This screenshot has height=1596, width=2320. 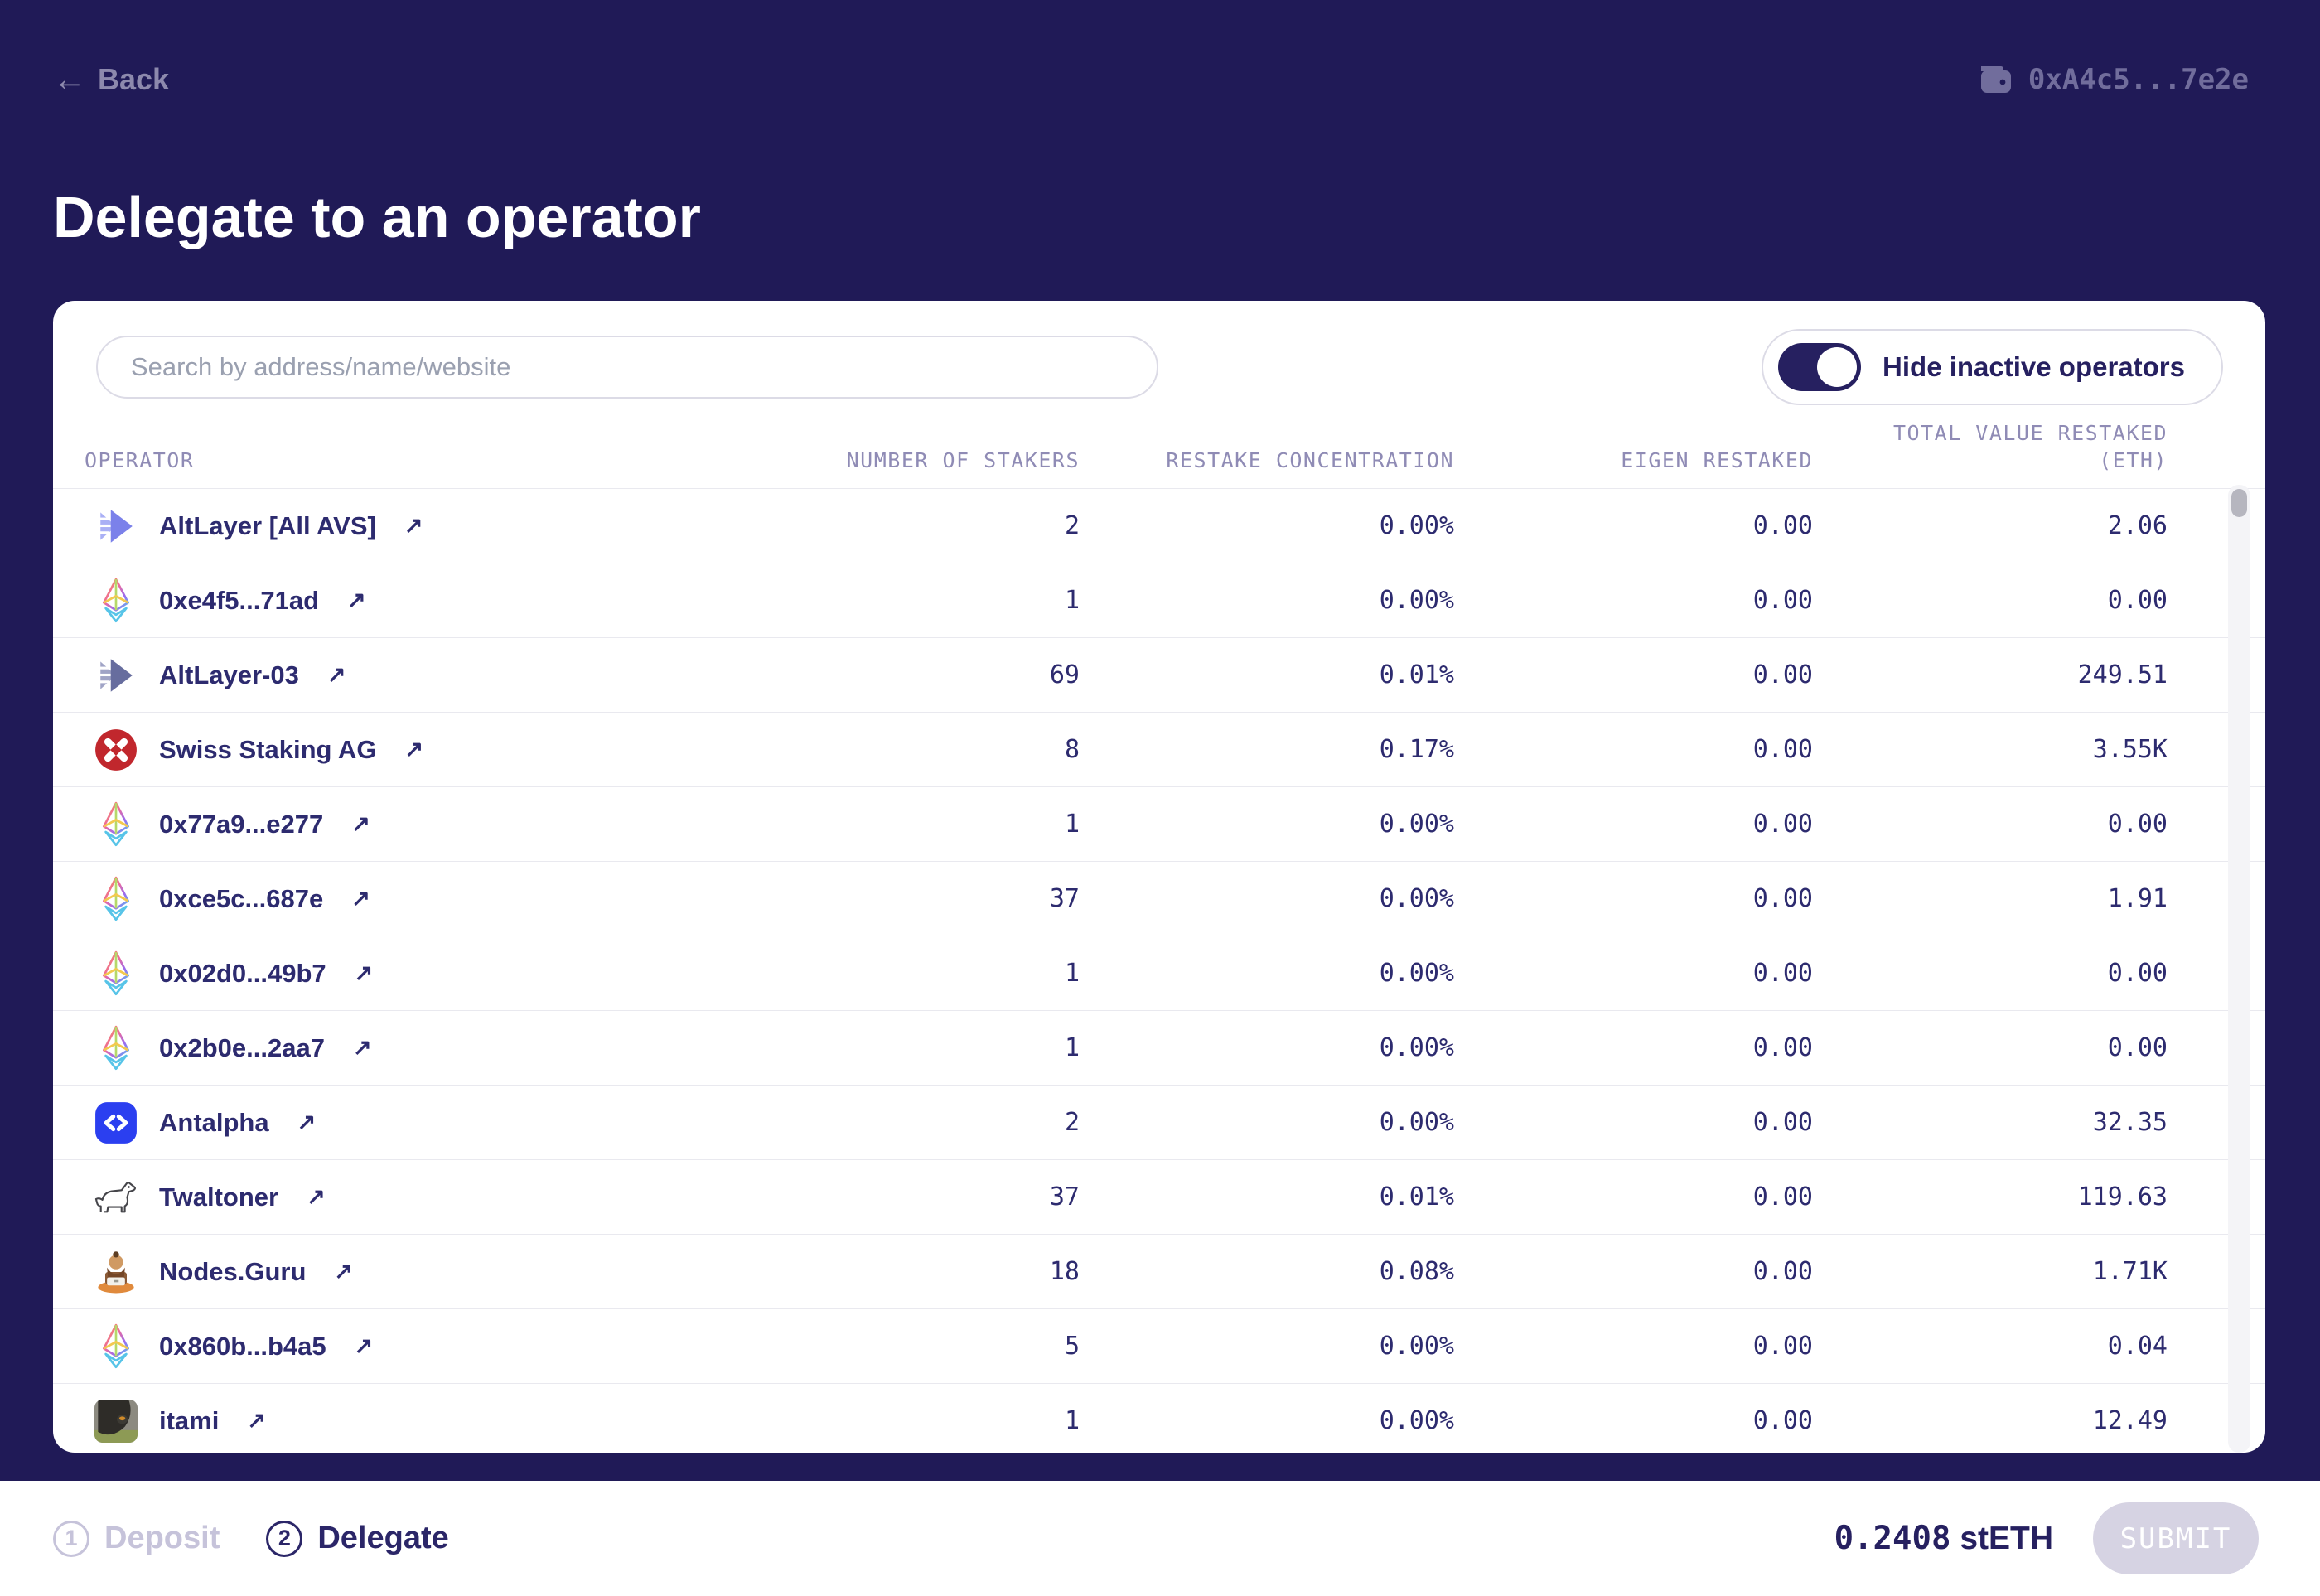 I want to click on table-row: 0xe4f5...71ad ↗ 1 0.00% 0.00 0.00, so click(x=1159, y=600).